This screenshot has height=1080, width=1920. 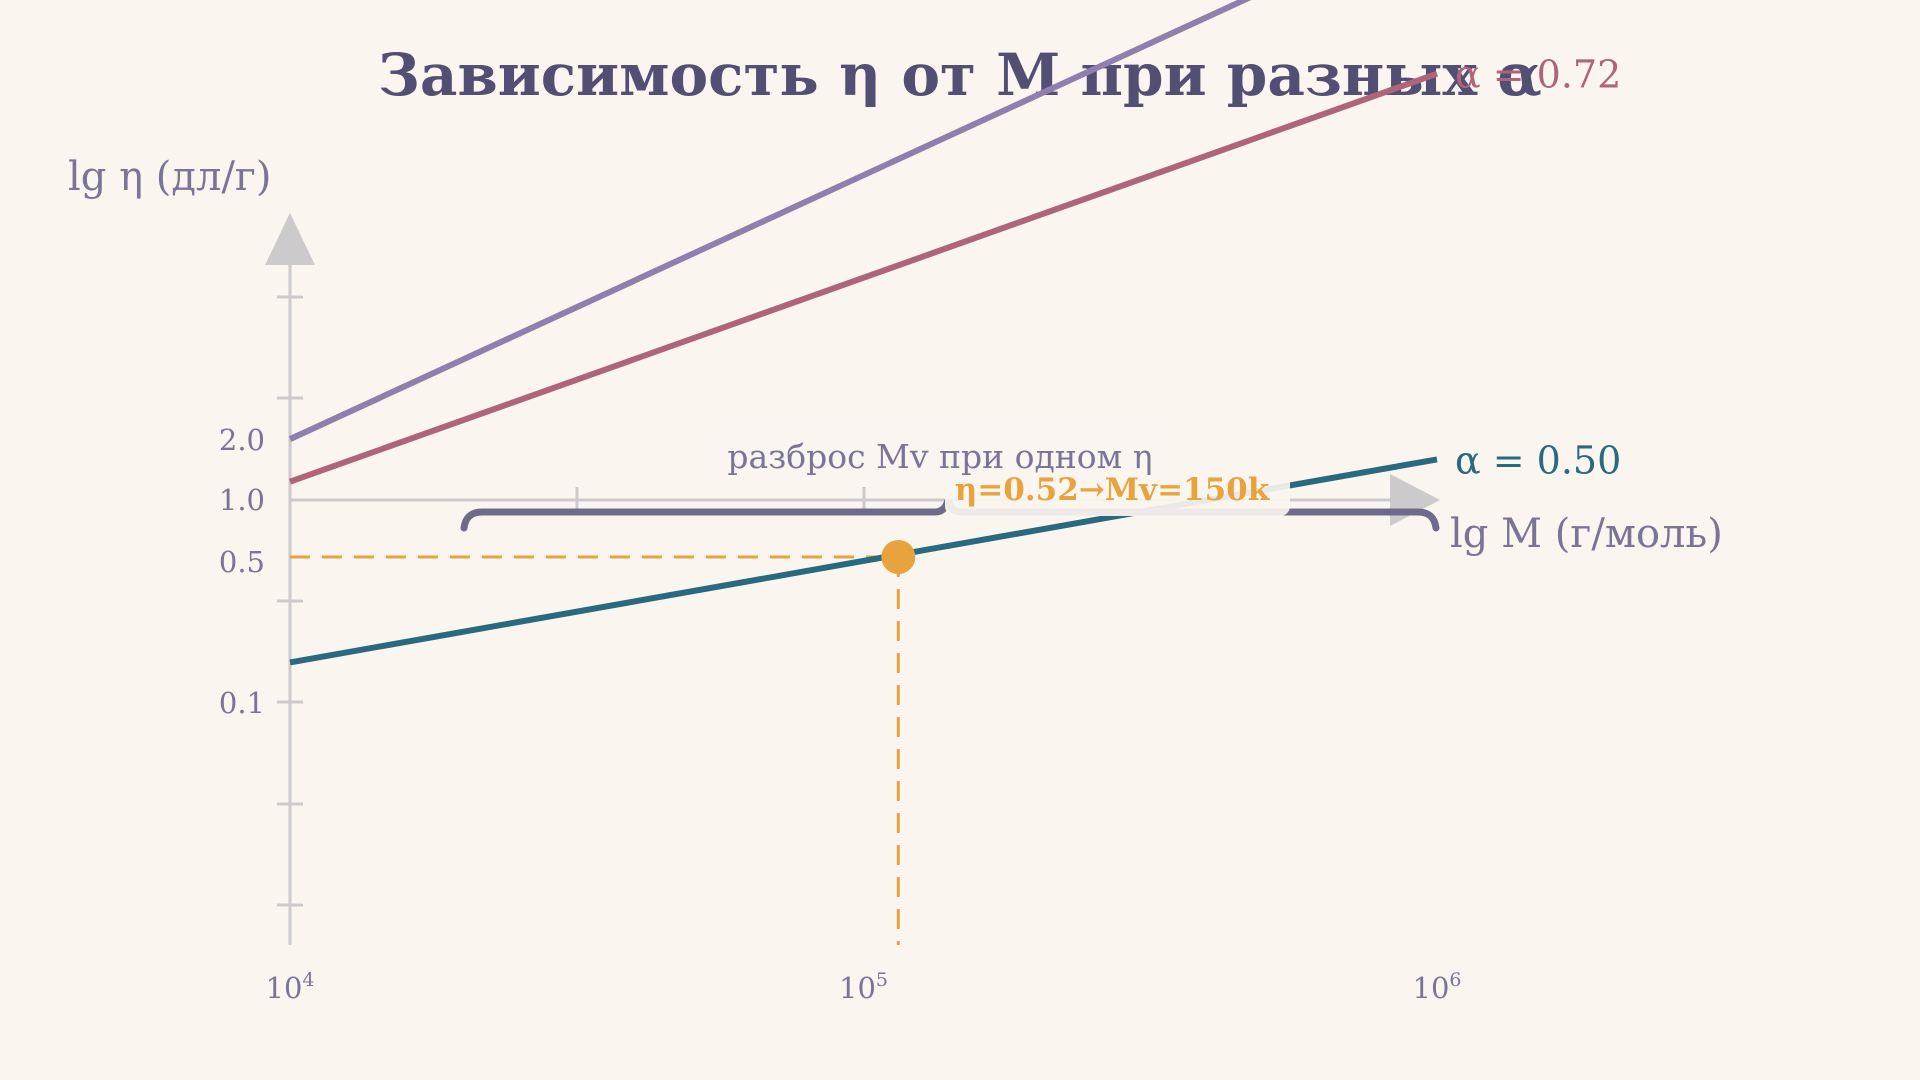 I want to click on result-label-bg, so click(x=1117, y=491).